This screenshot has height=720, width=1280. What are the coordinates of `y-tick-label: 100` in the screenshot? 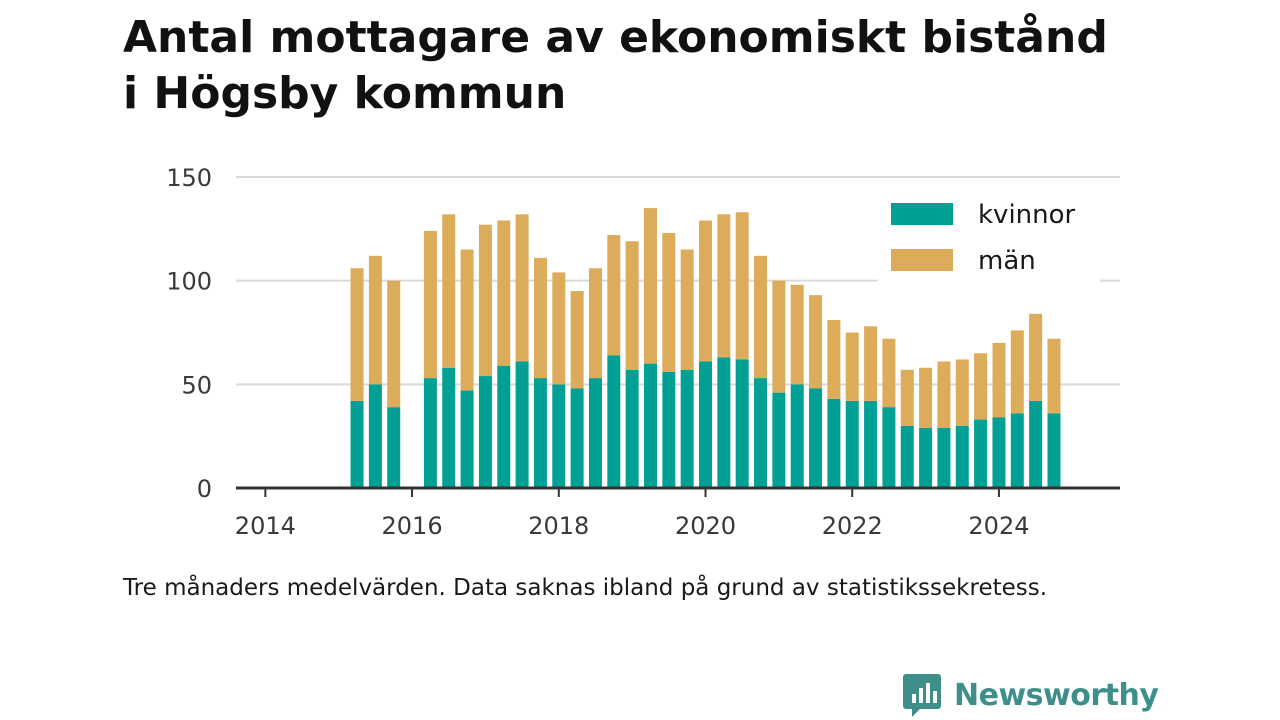 It's located at (189, 282).